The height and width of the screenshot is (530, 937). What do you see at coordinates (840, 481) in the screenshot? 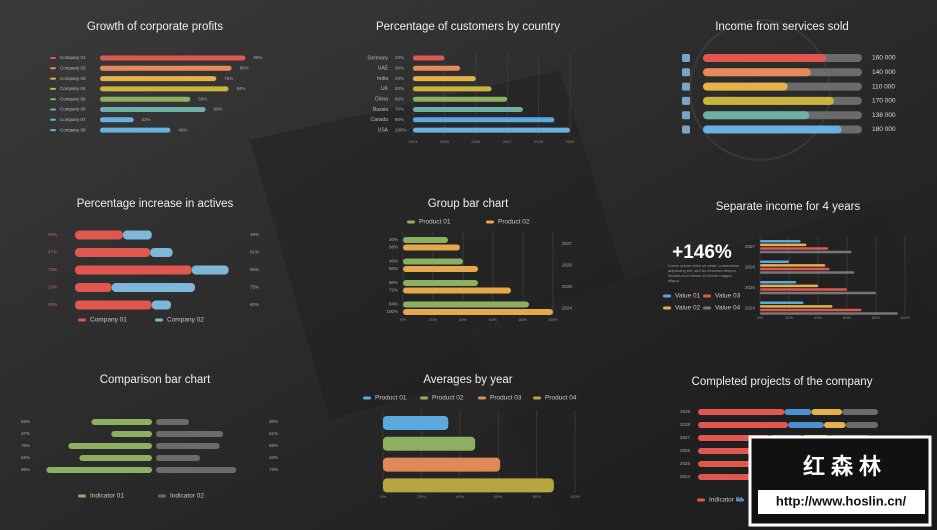
I see `watermark: 红森林 http://www.hoslin.cn/` at bounding box center [840, 481].